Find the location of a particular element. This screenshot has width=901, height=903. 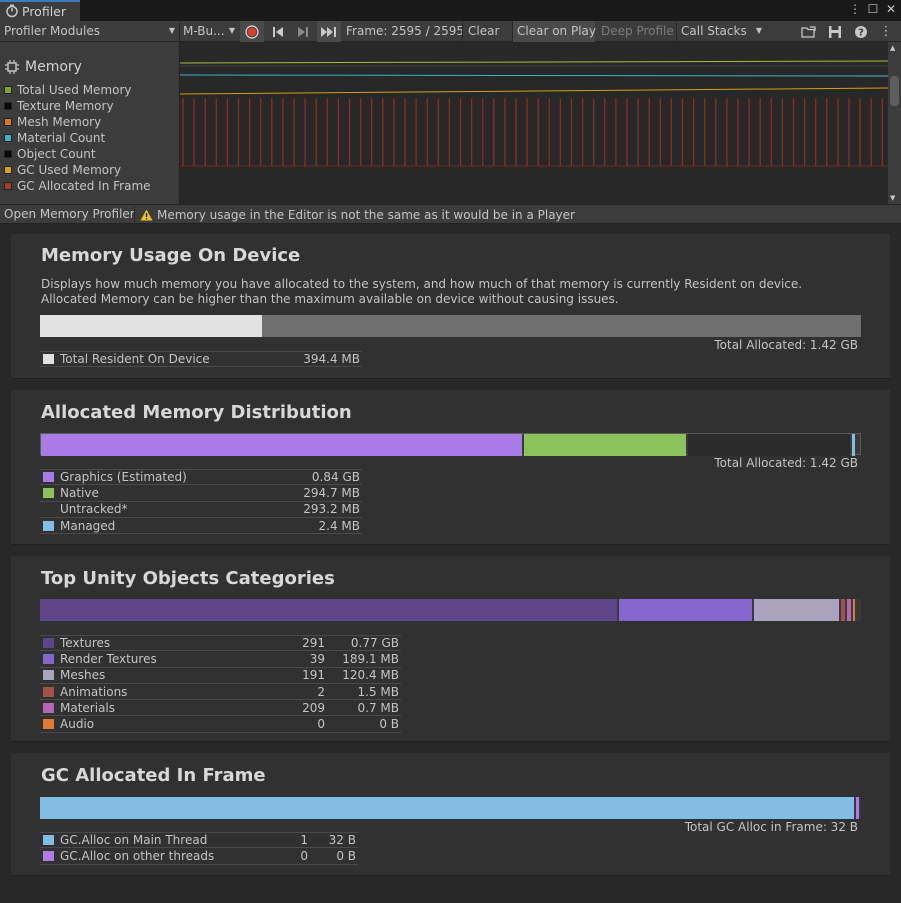

load-button is located at coordinates (809, 31).